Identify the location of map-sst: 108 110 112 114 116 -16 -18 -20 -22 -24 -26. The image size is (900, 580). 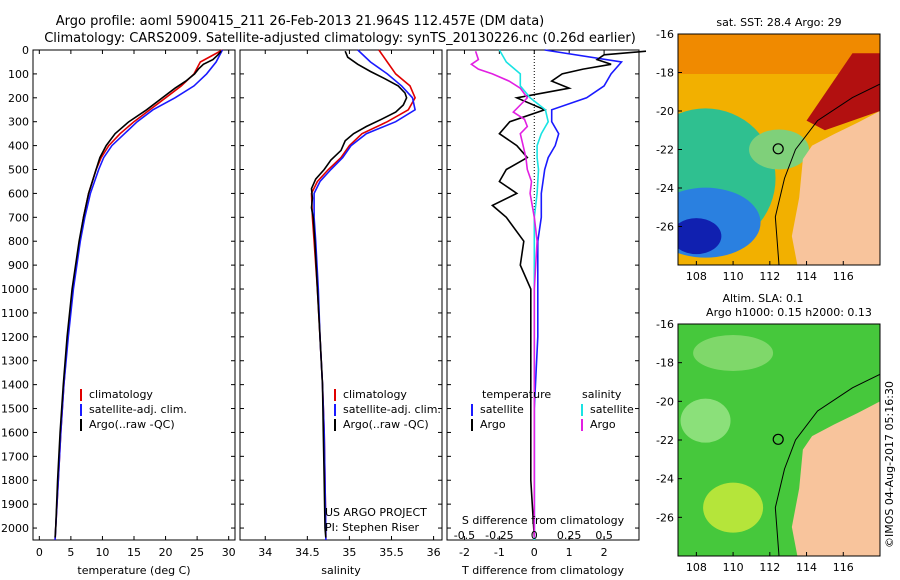
(768, 155).